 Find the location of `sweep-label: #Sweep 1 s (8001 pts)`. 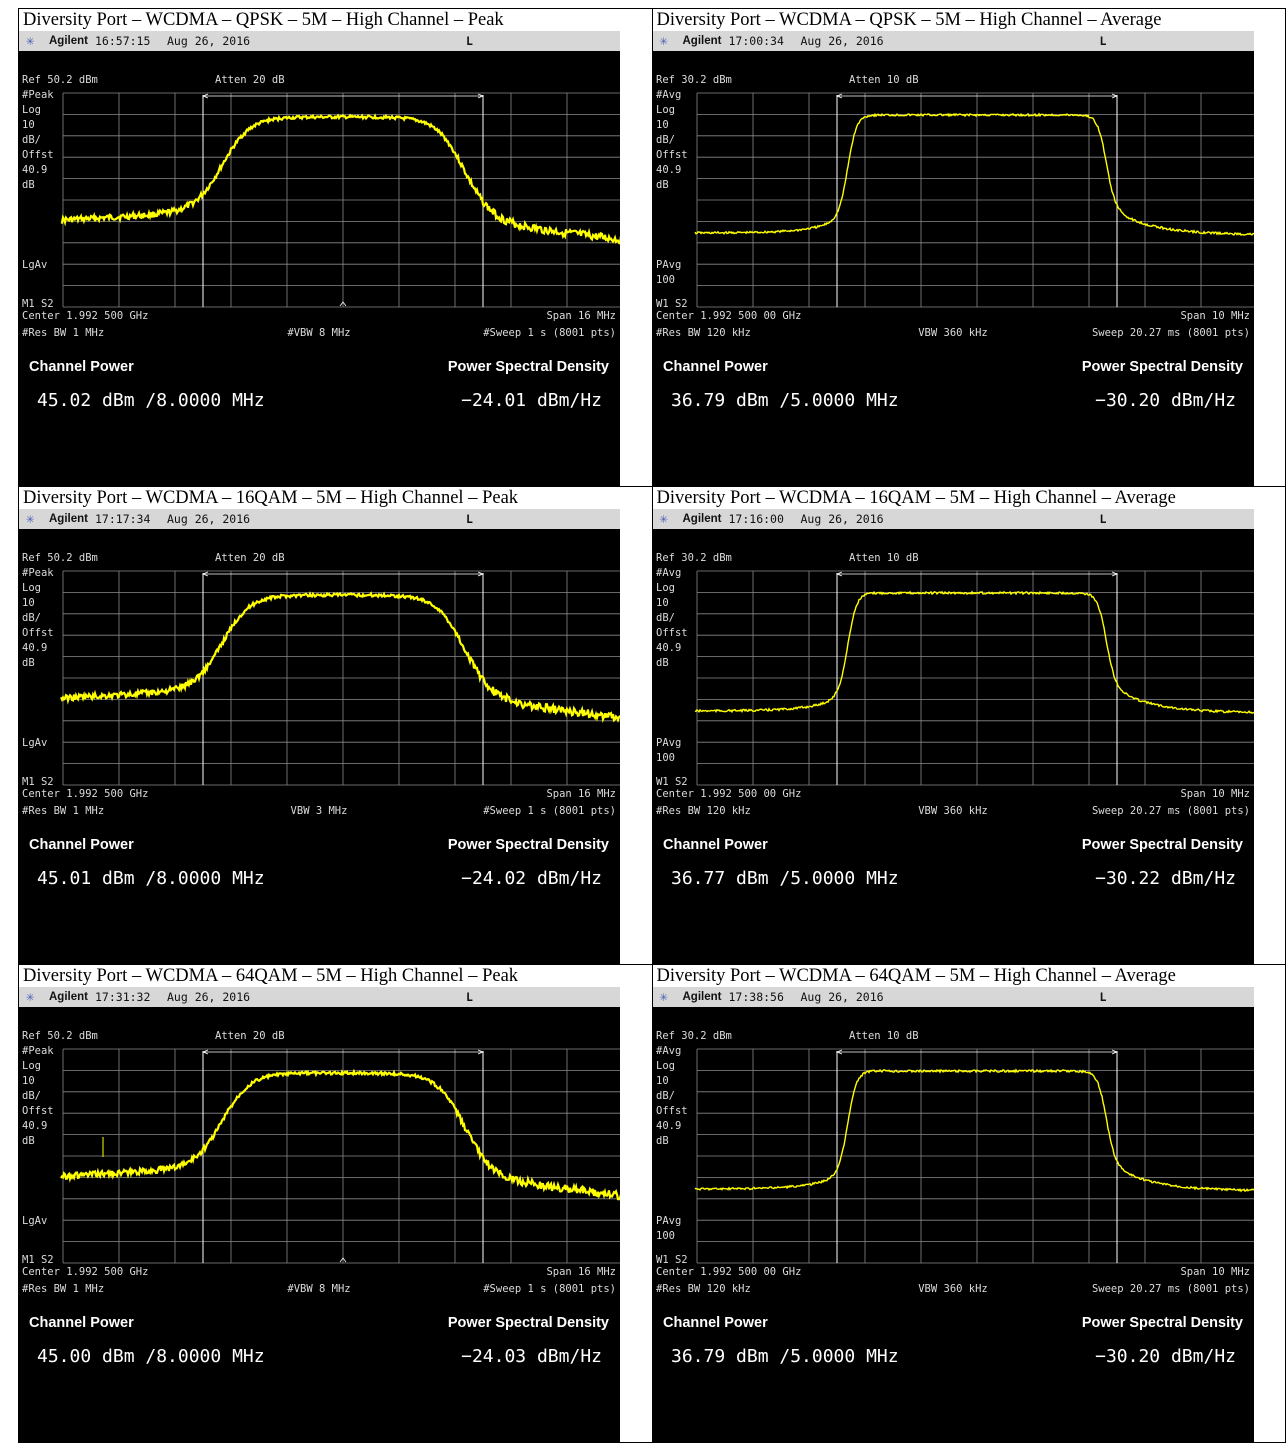

sweep-label: #Sweep 1 s (8001 pts) is located at coordinates (549, 333).